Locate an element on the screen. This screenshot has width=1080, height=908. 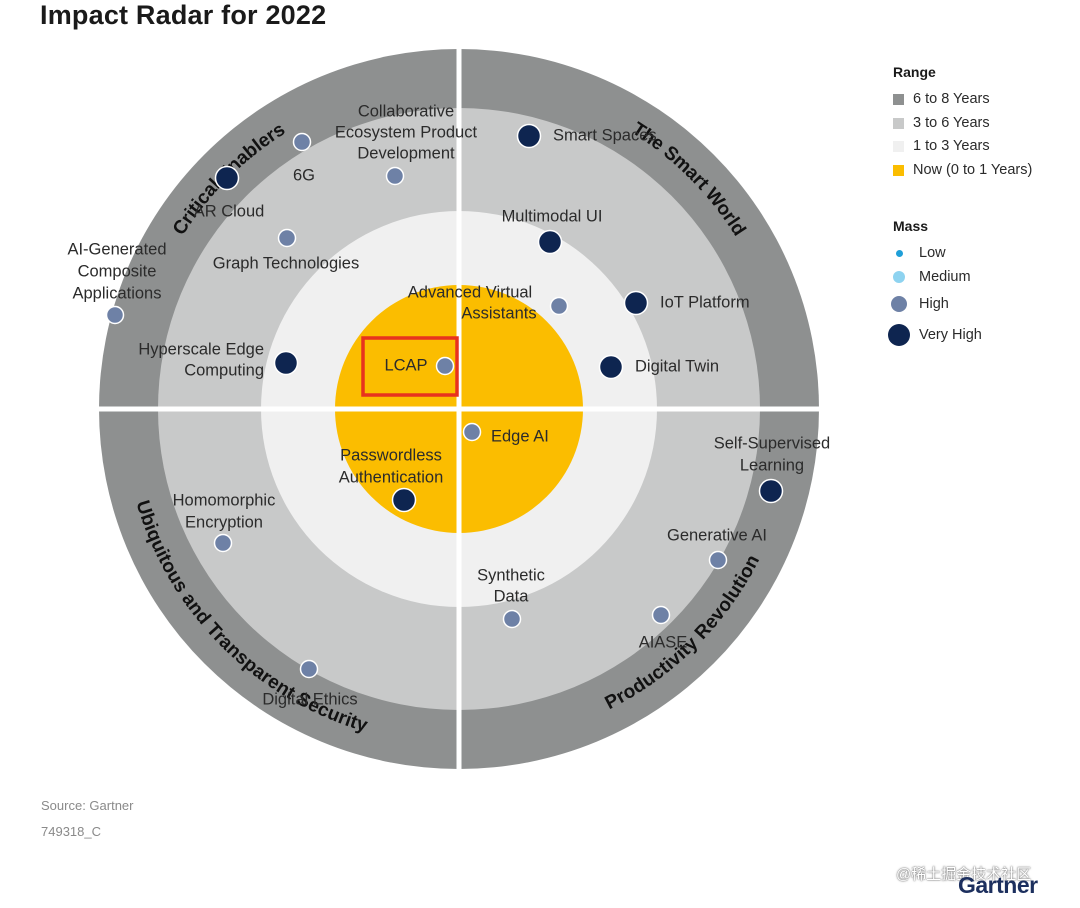
highlight-box-lcap is located at coordinates (410, 366).